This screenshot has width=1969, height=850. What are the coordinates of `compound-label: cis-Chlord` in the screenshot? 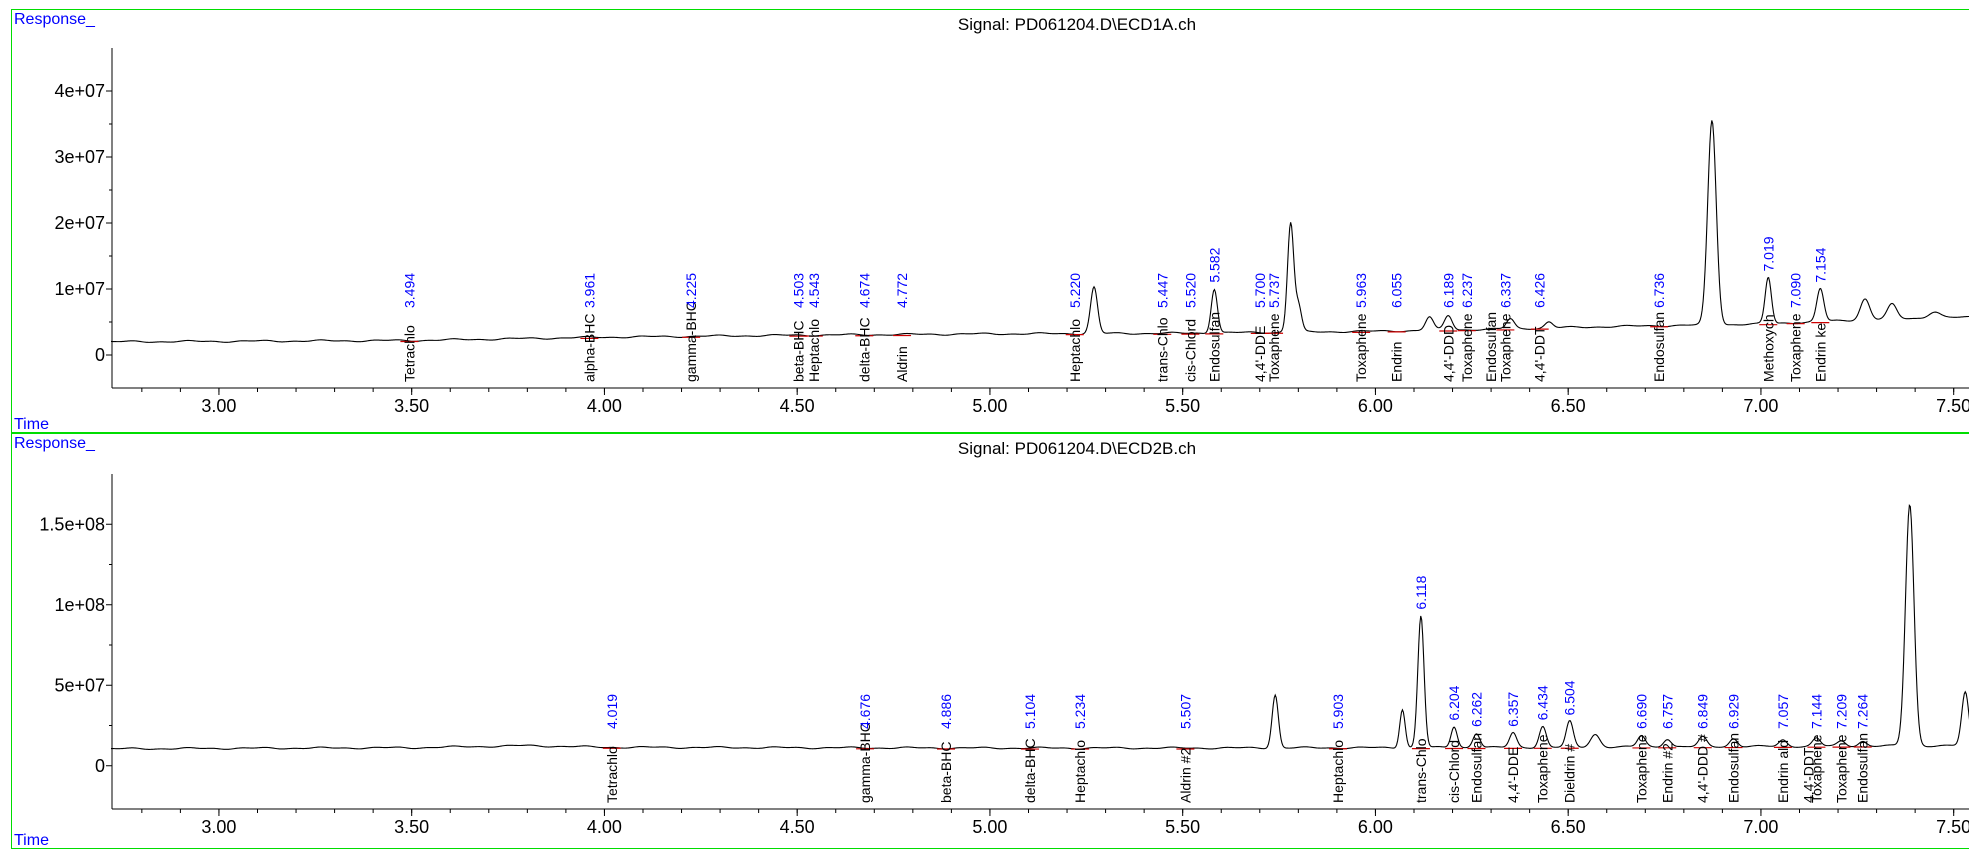 It's located at (1454, 771).